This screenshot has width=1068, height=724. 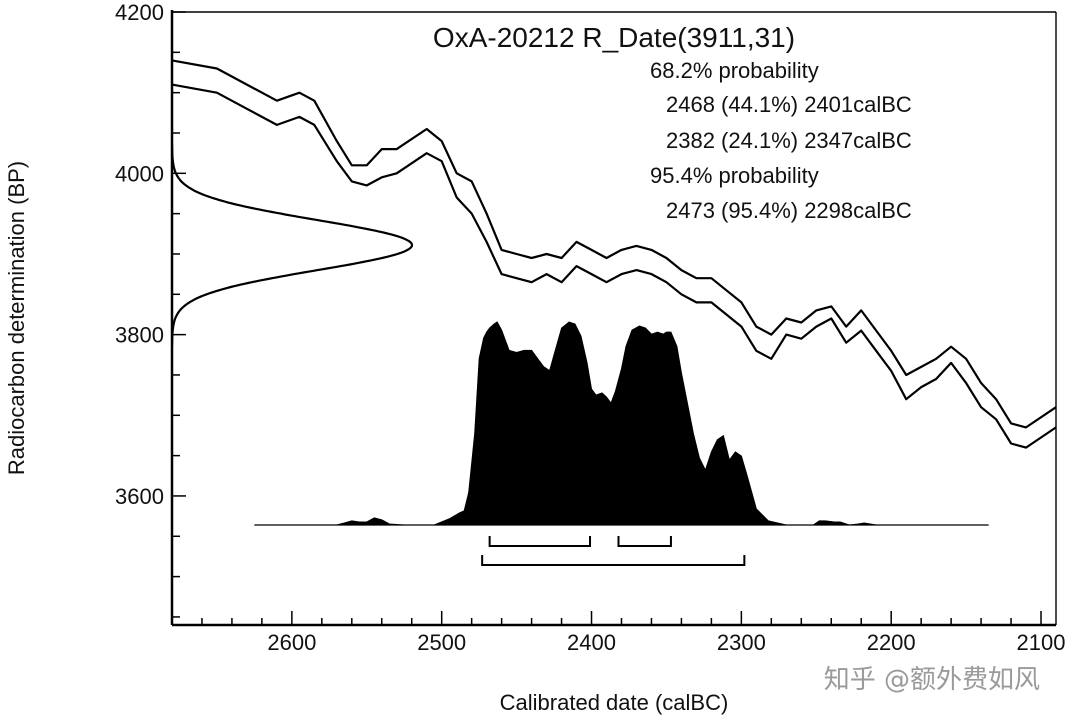 What do you see at coordinates (789, 210) in the screenshot?
I see `annotation-line-5: 2473 (95.4%) 2298calBC` at bounding box center [789, 210].